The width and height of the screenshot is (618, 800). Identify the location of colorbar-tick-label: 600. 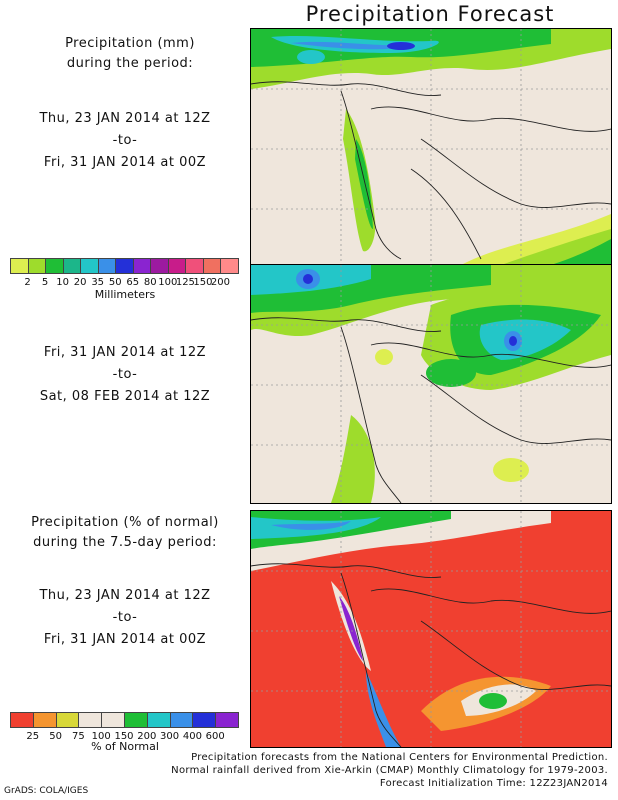
(215, 736).